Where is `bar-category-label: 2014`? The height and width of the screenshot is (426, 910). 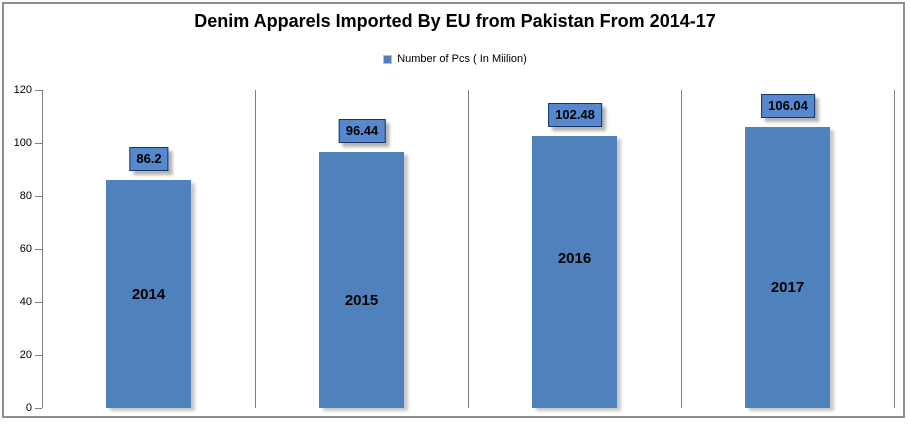
bar-category-label: 2014 is located at coordinates (148, 294).